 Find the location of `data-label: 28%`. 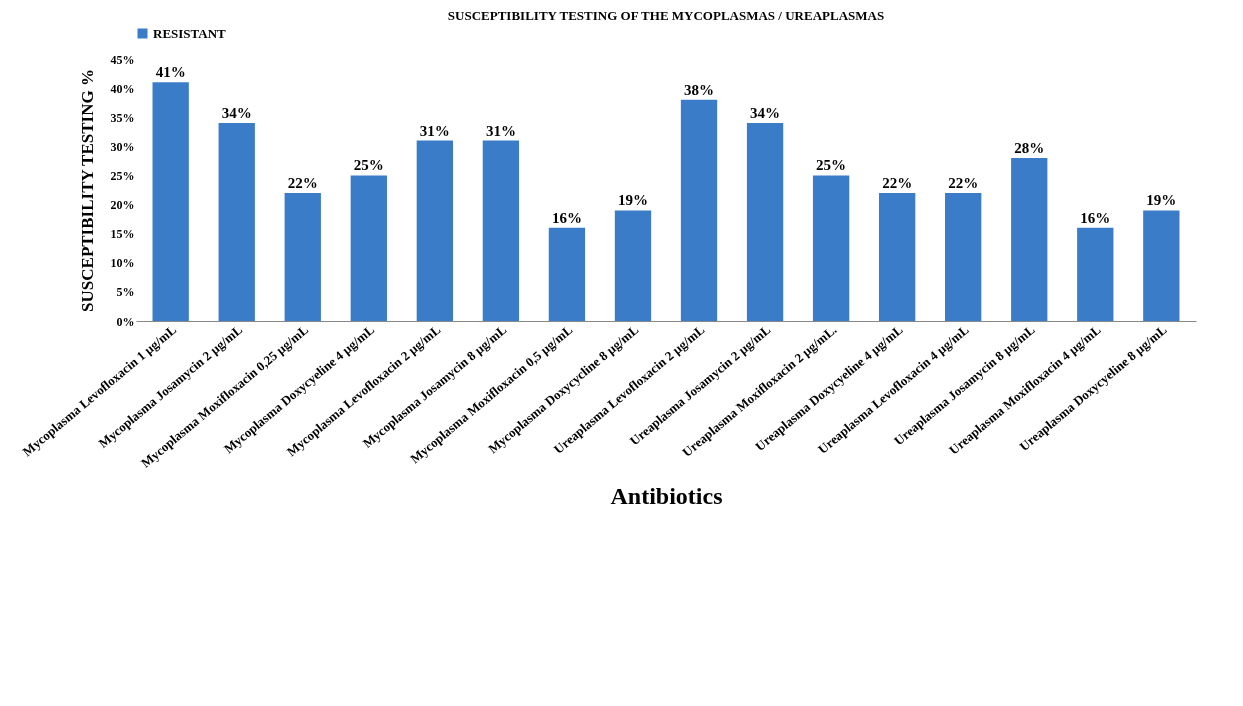

data-label: 28% is located at coordinates (1029, 147).